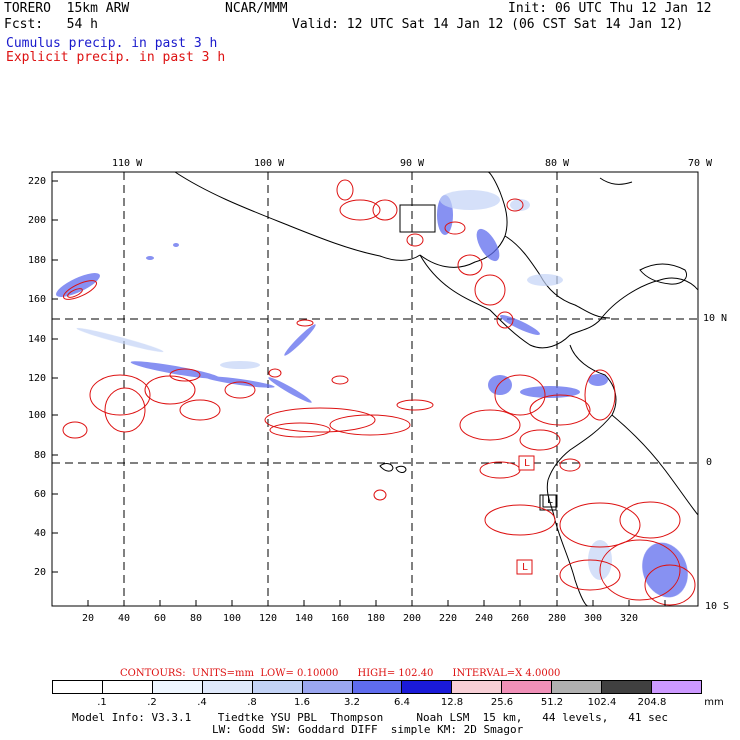  What do you see at coordinates (714, 702) in the screenshot?
I see `colorbar-unit: mm` at bounding box center [714, 702].